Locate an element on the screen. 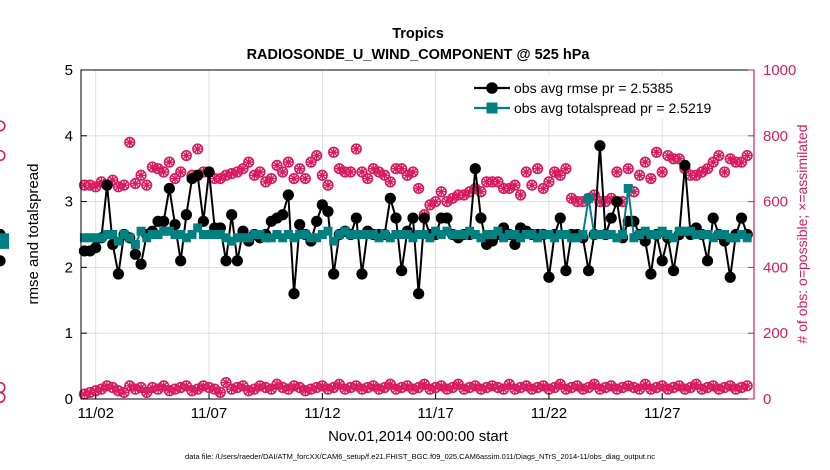 The image size is (830, 470). y-axis-label: rmse and totalspread is located at coordinates (33, 234).